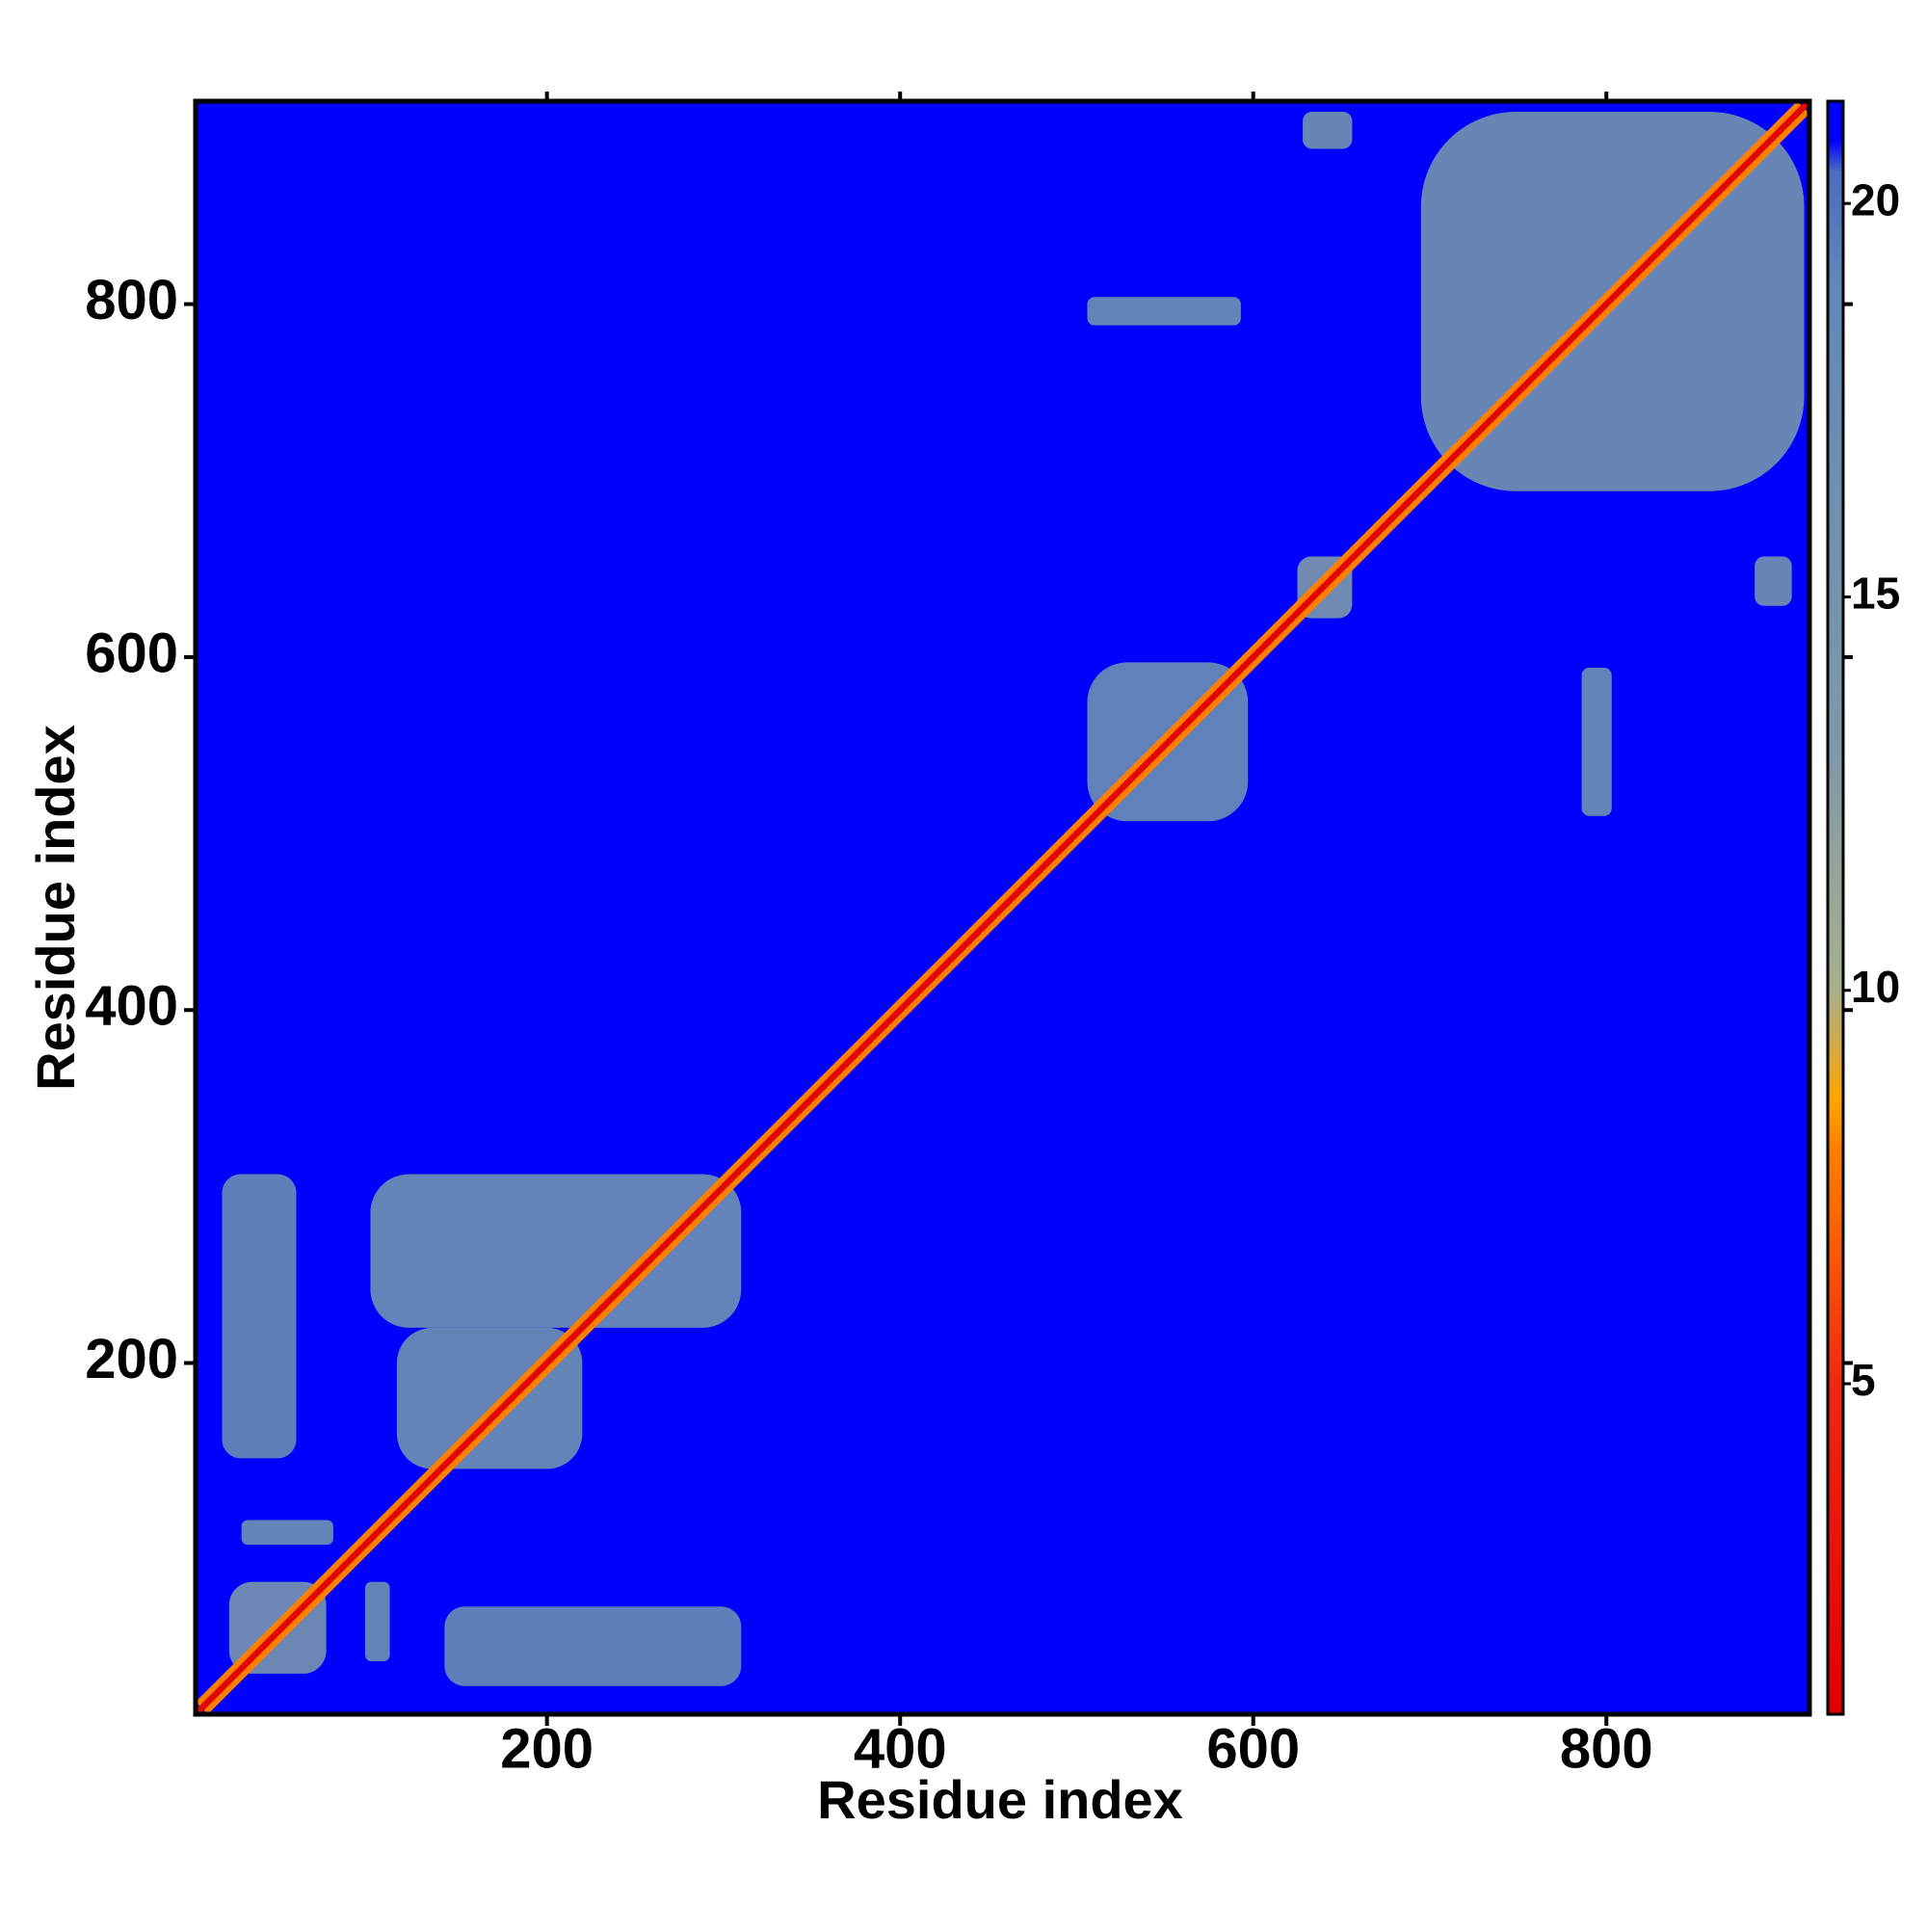 This screenshot has height=1932, width=1927. What do you see at coordinates (131, 1006) in the screenshot?
I see `y-tick-label: 400` at bounding box center [131, 1006].